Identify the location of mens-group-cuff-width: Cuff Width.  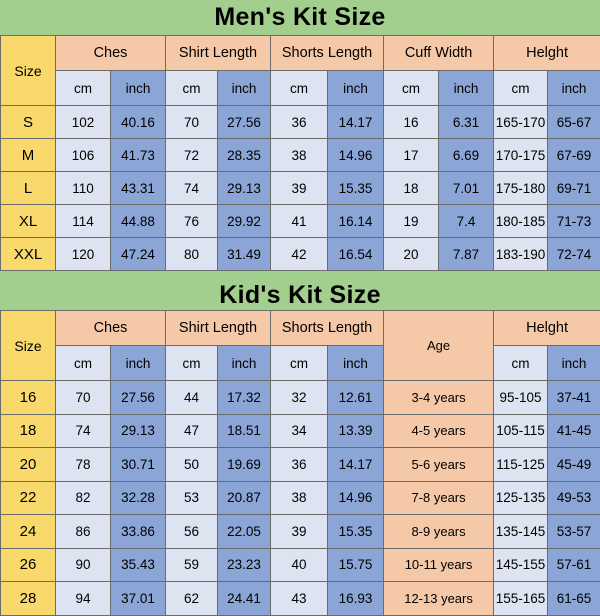
(439, 53).